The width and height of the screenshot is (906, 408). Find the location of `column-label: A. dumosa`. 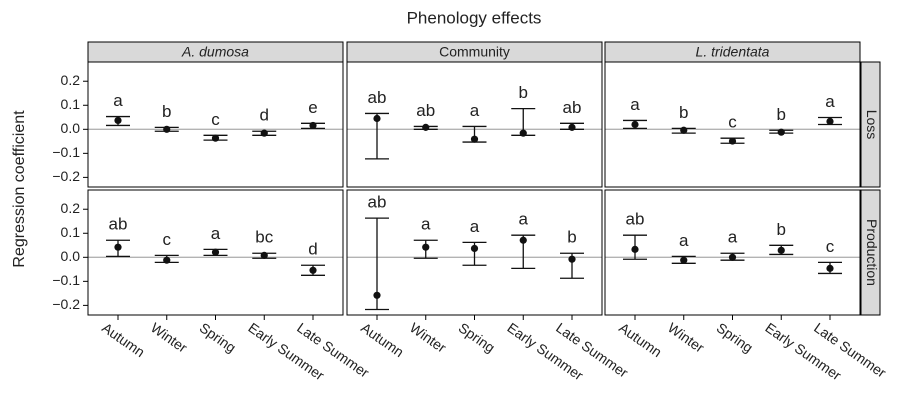

column-label: A. dumosa is located at coordinates (215, 52).